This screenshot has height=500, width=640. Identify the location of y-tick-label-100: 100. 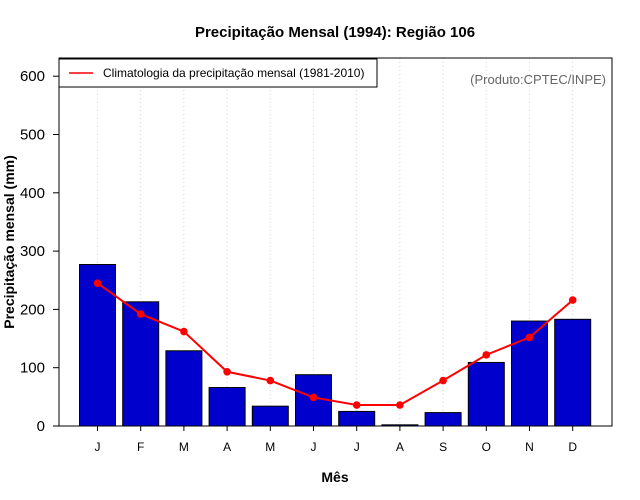
(32, 368).